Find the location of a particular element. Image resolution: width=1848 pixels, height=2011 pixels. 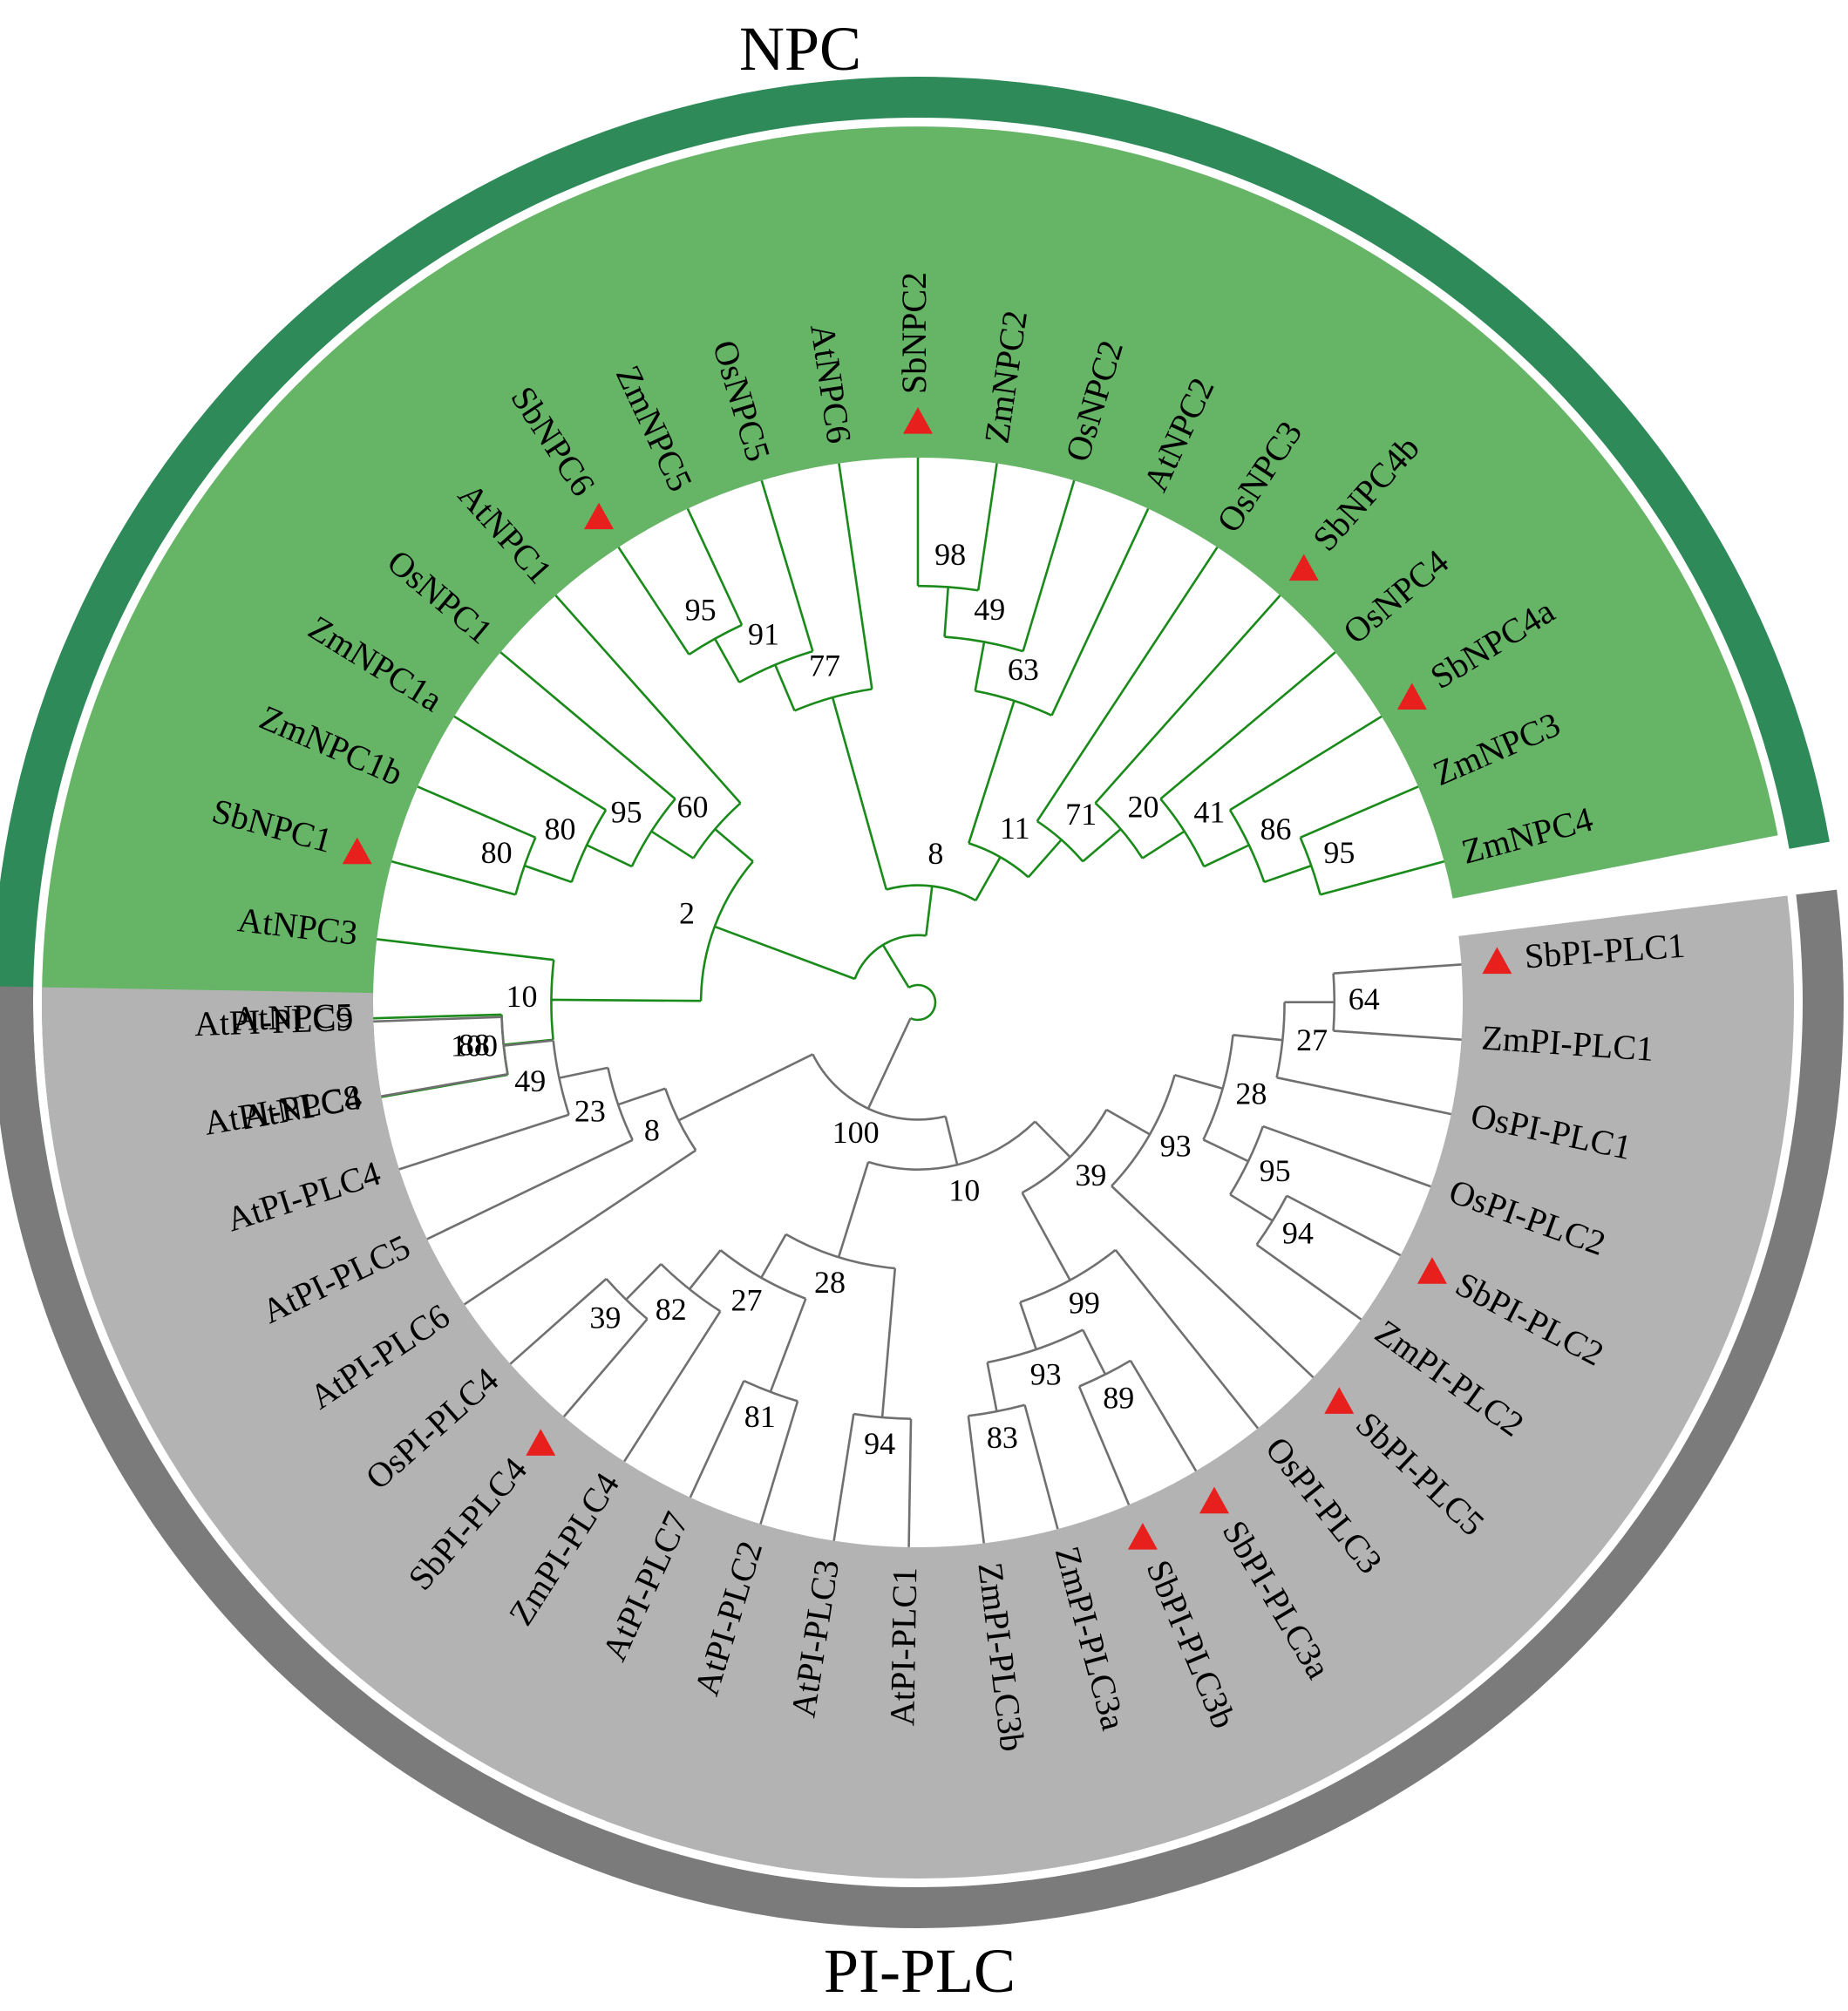

bootstrap-value: 11 is located at coordinates (1015, 828).